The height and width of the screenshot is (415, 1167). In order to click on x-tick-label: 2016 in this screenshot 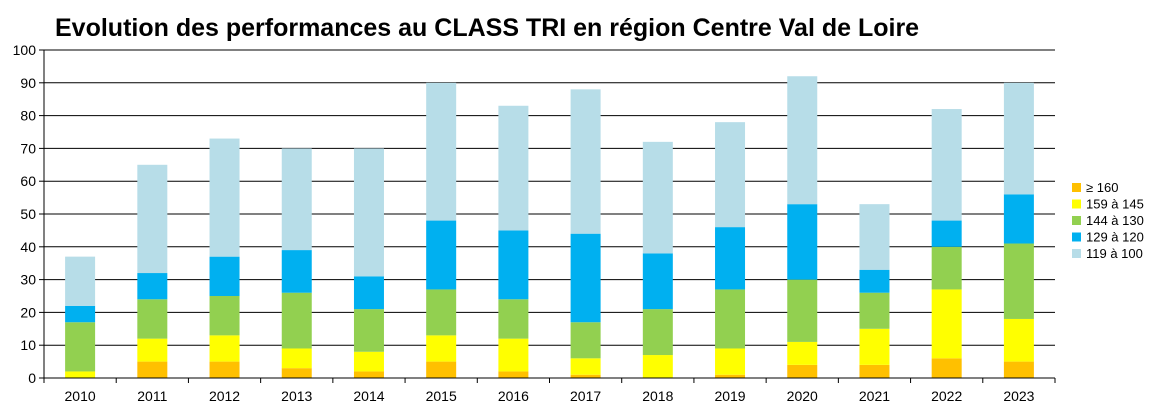, I will do `click(513, 396)`.